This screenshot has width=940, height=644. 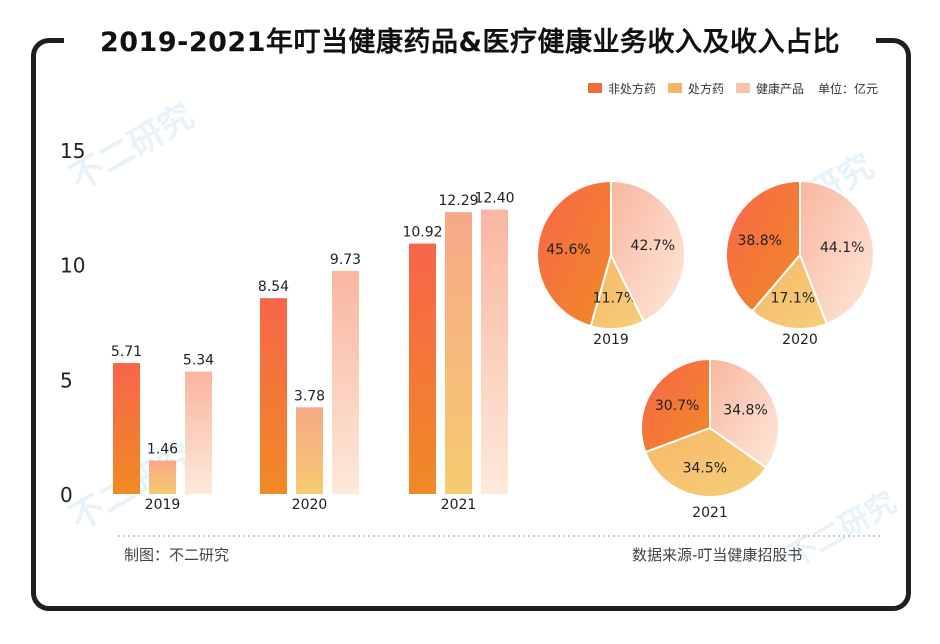 I want to click on legend-swatch-health, so click(x=742, y=88).